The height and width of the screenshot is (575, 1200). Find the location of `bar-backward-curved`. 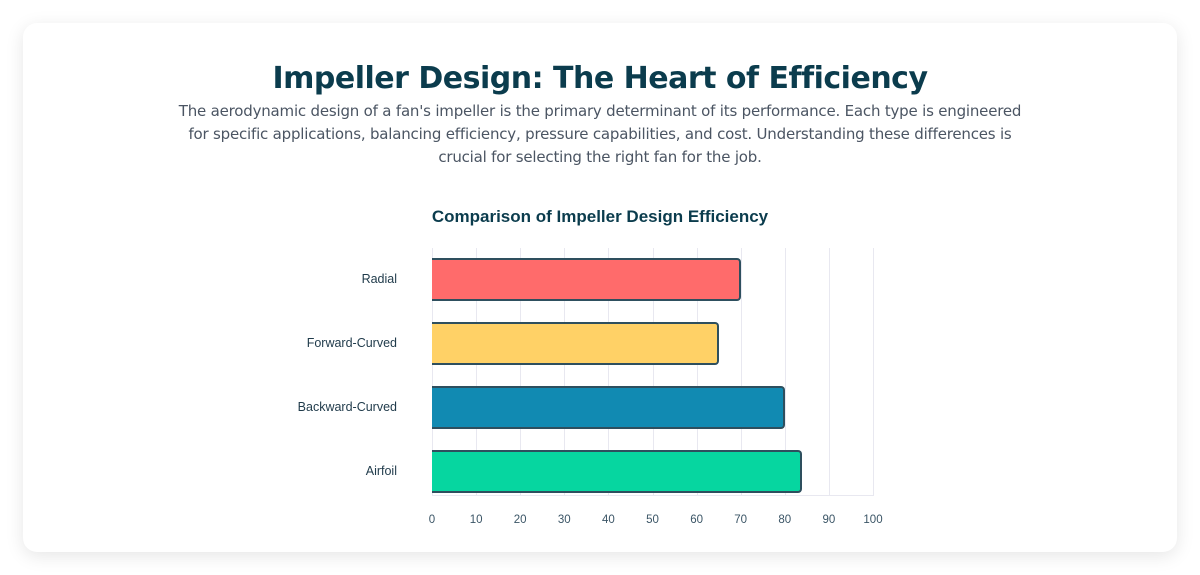

bar-backward-curved is located at coordinates (608, 407).